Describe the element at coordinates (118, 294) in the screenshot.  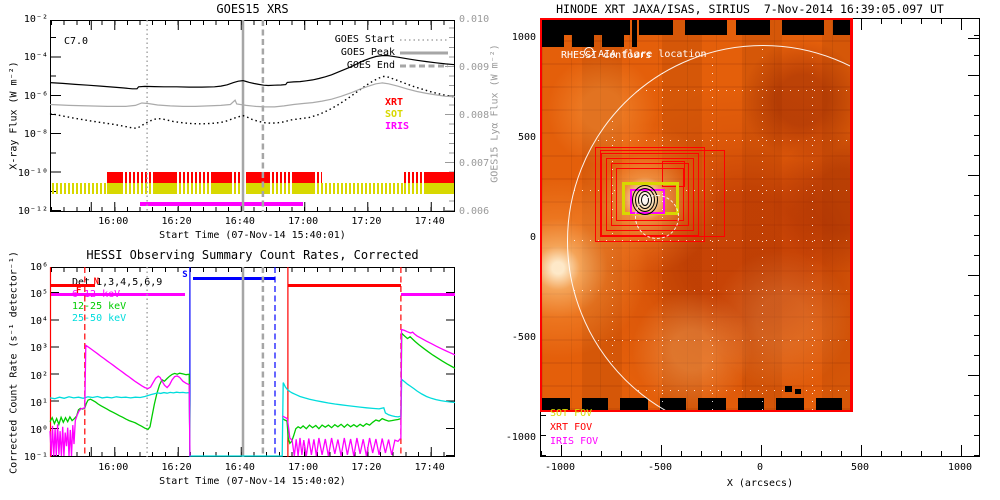
I see `hessi-flag-bar-flare` at that location.